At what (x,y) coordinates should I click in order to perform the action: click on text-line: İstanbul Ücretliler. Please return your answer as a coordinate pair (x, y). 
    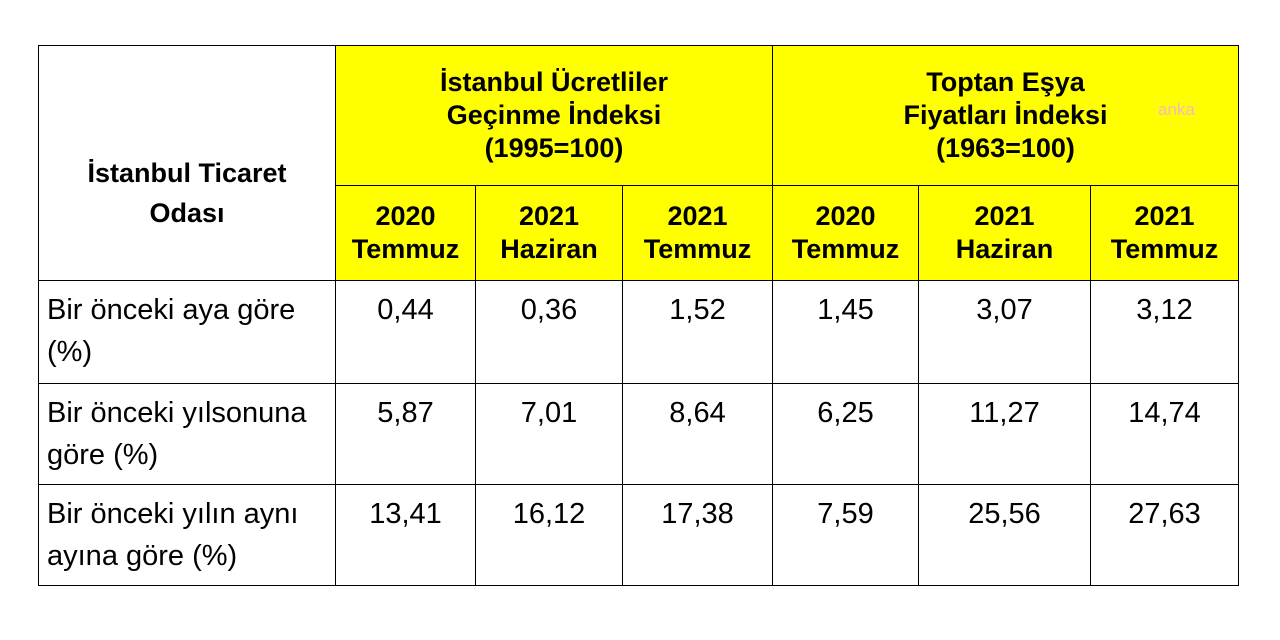
    Looking at the image, I should click on (554, 82).